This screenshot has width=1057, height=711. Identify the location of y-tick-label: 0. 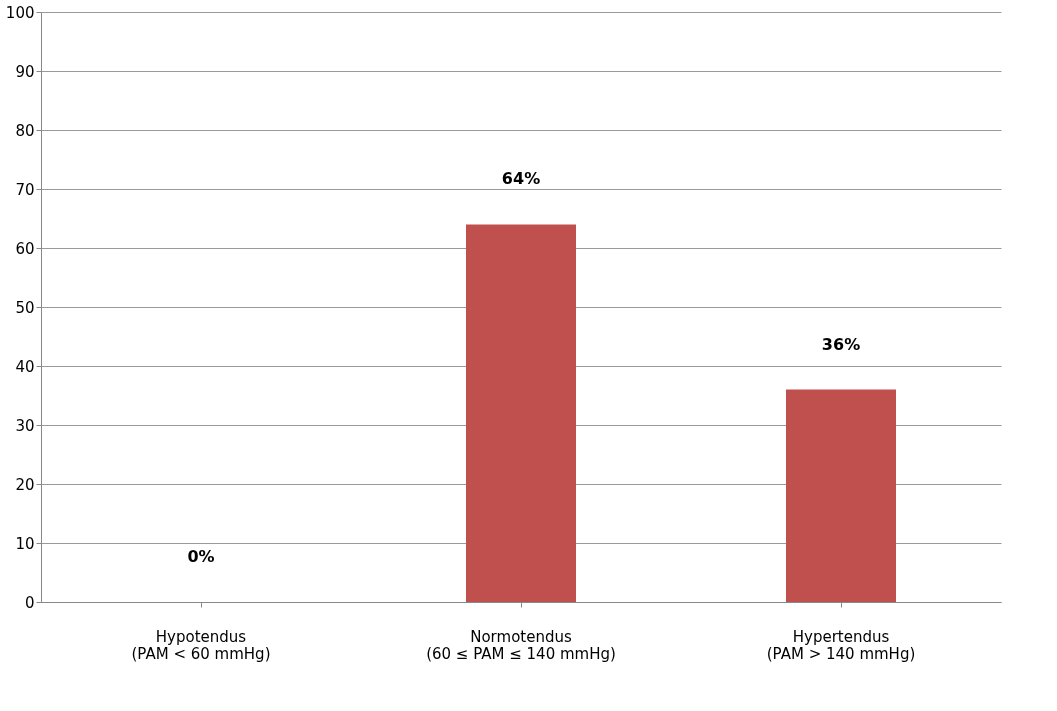
(29, 602).